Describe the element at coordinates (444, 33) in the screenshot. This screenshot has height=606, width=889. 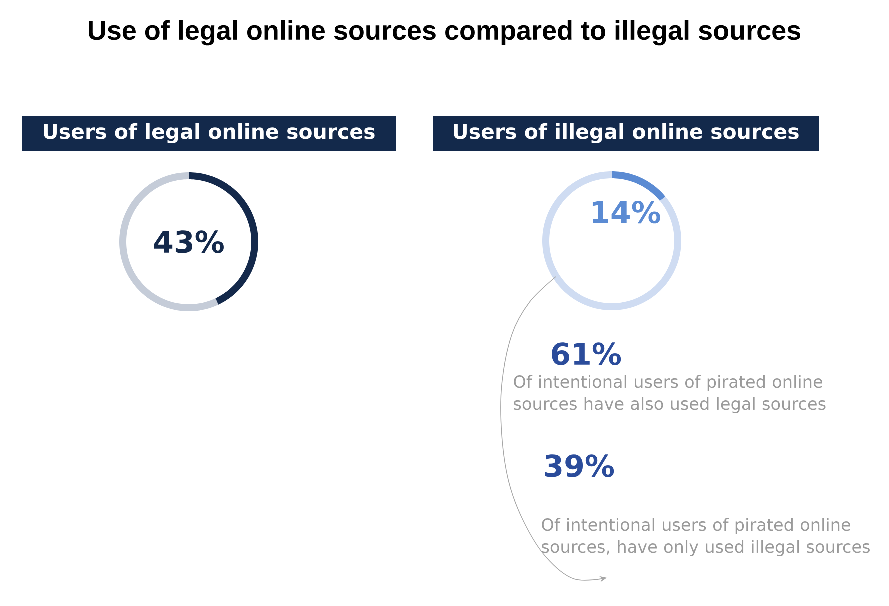
I see `text: Use of legal online sources compared to illegal sources` at that location.